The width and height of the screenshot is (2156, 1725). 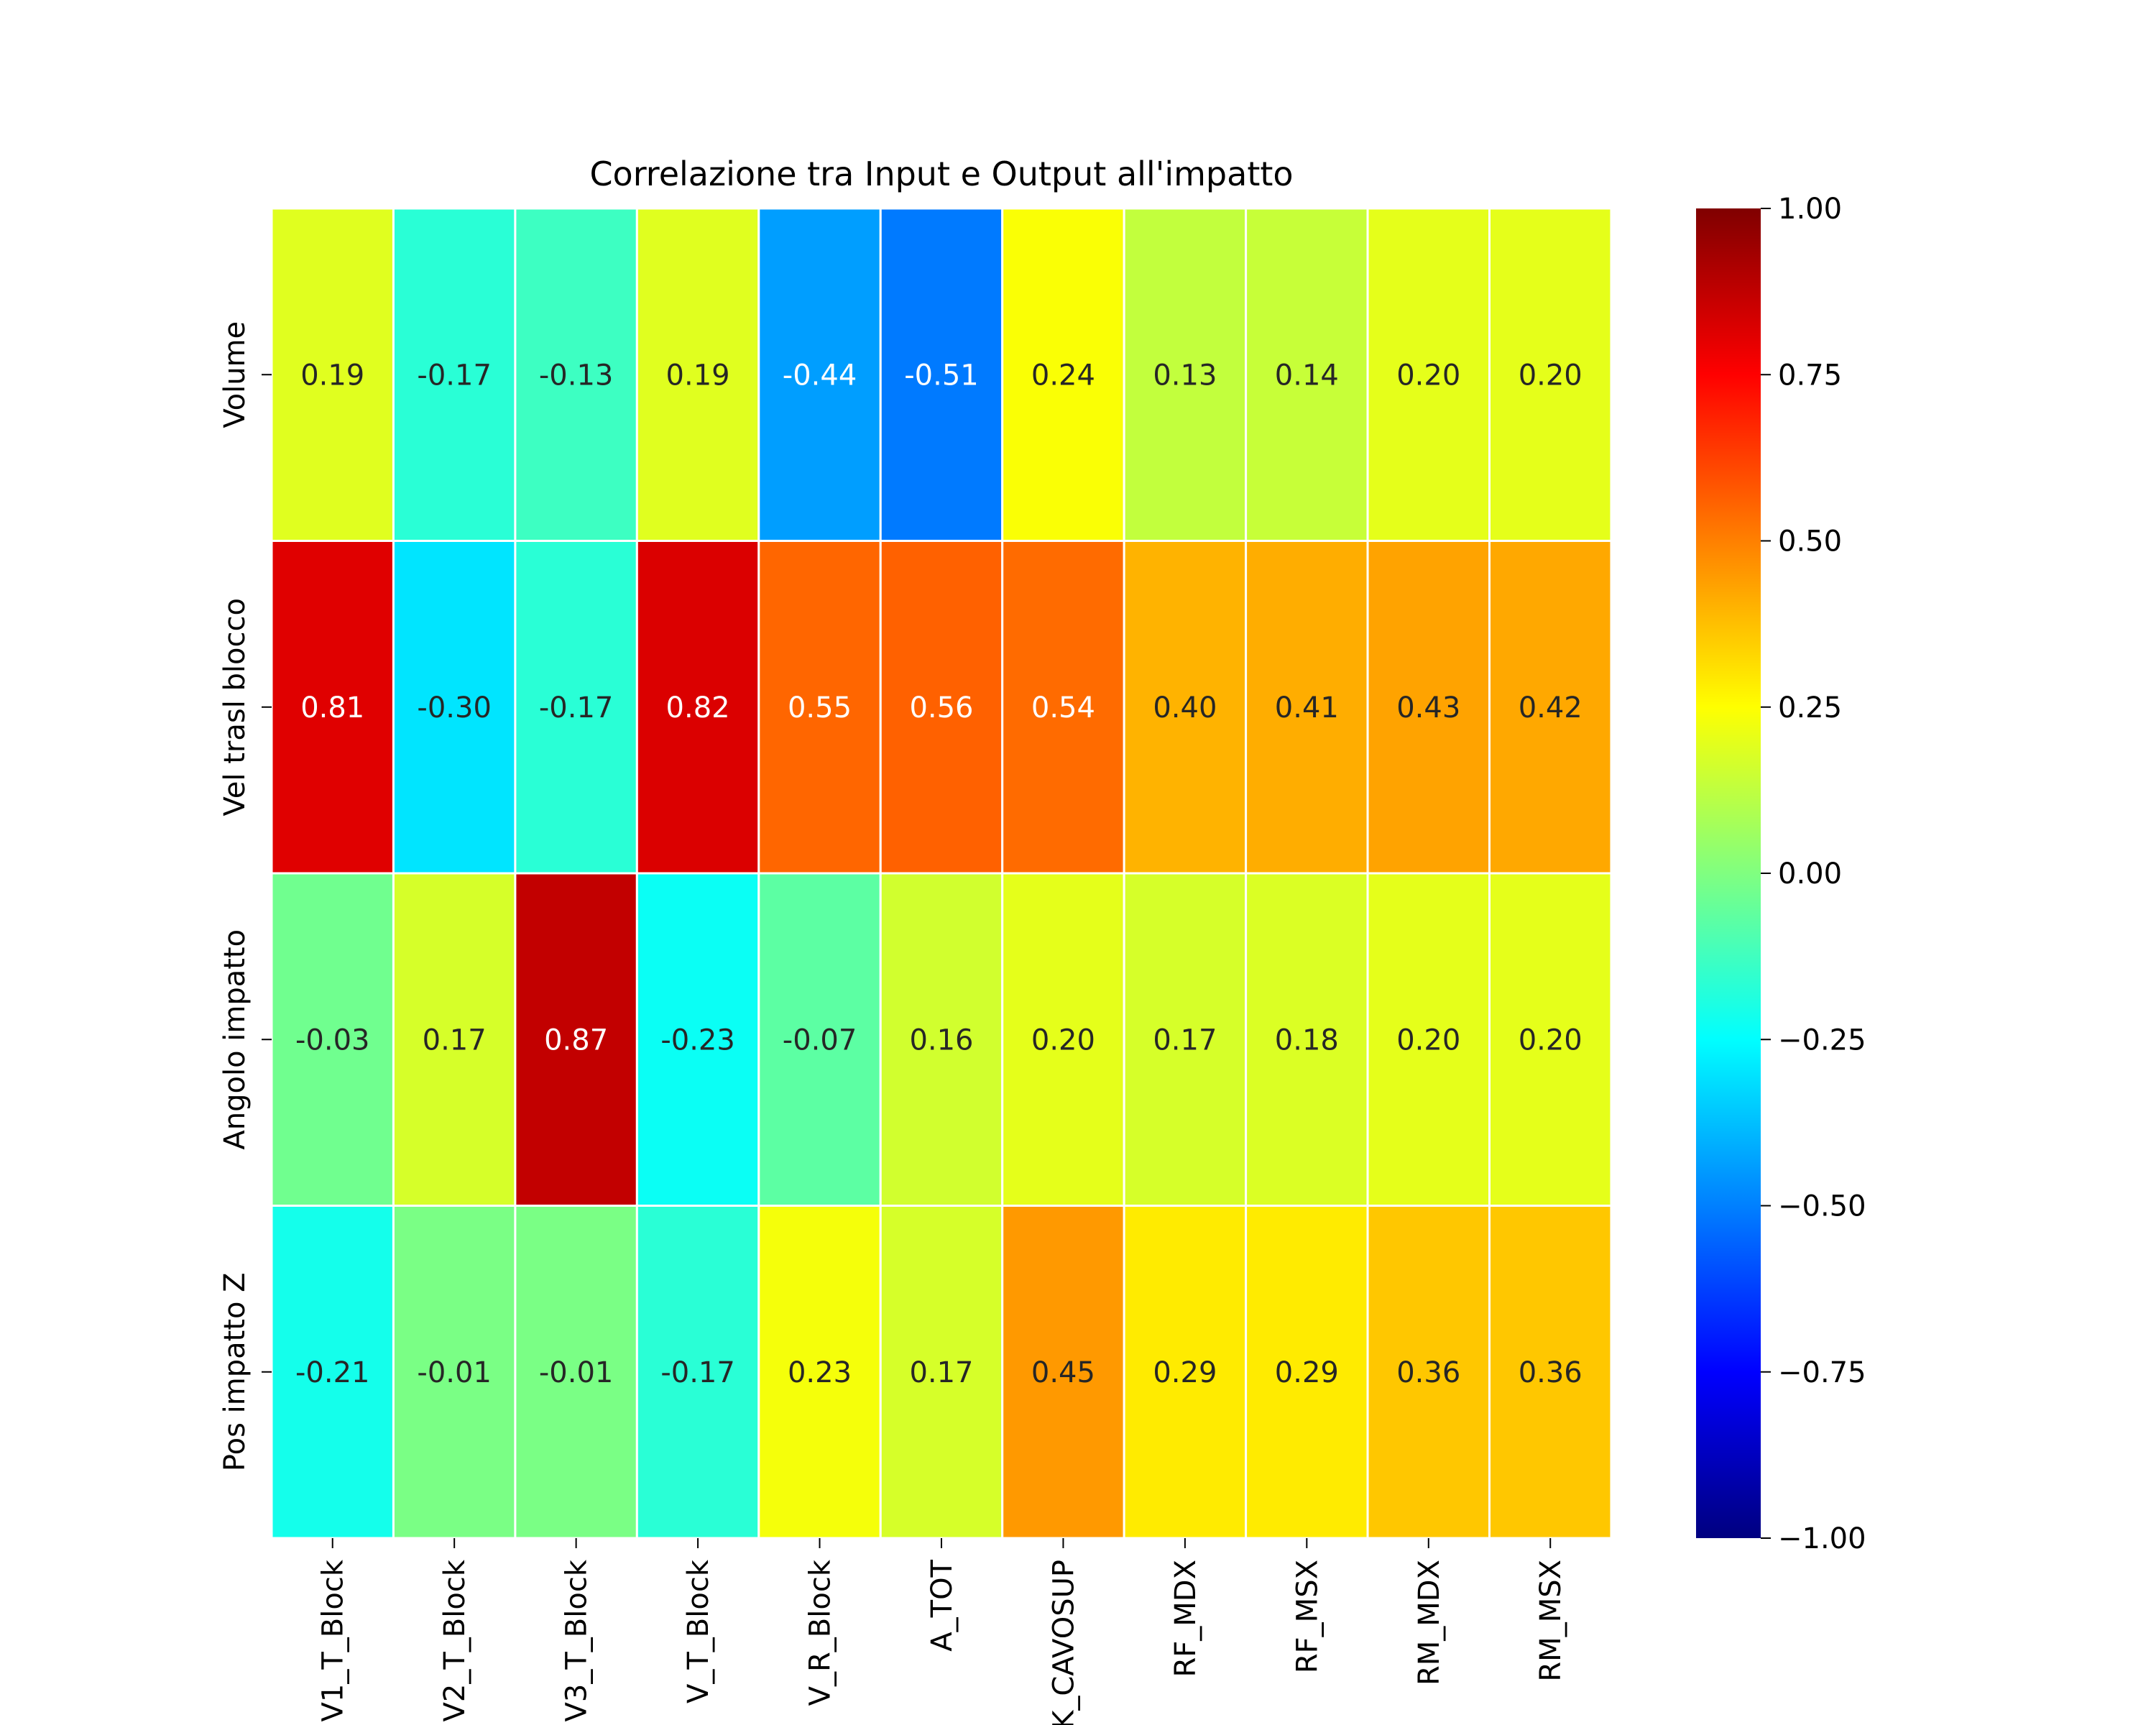 I want to click on heatmap-cell-label: 0.43, so click(x=1428, y=707).